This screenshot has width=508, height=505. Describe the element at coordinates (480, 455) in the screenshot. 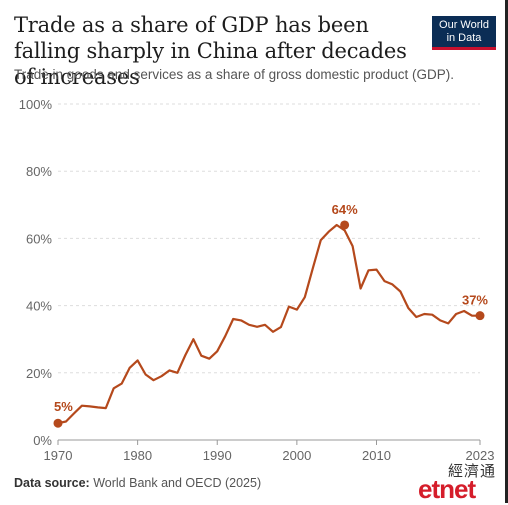

I see `x-tick-label: 2023` at that location.